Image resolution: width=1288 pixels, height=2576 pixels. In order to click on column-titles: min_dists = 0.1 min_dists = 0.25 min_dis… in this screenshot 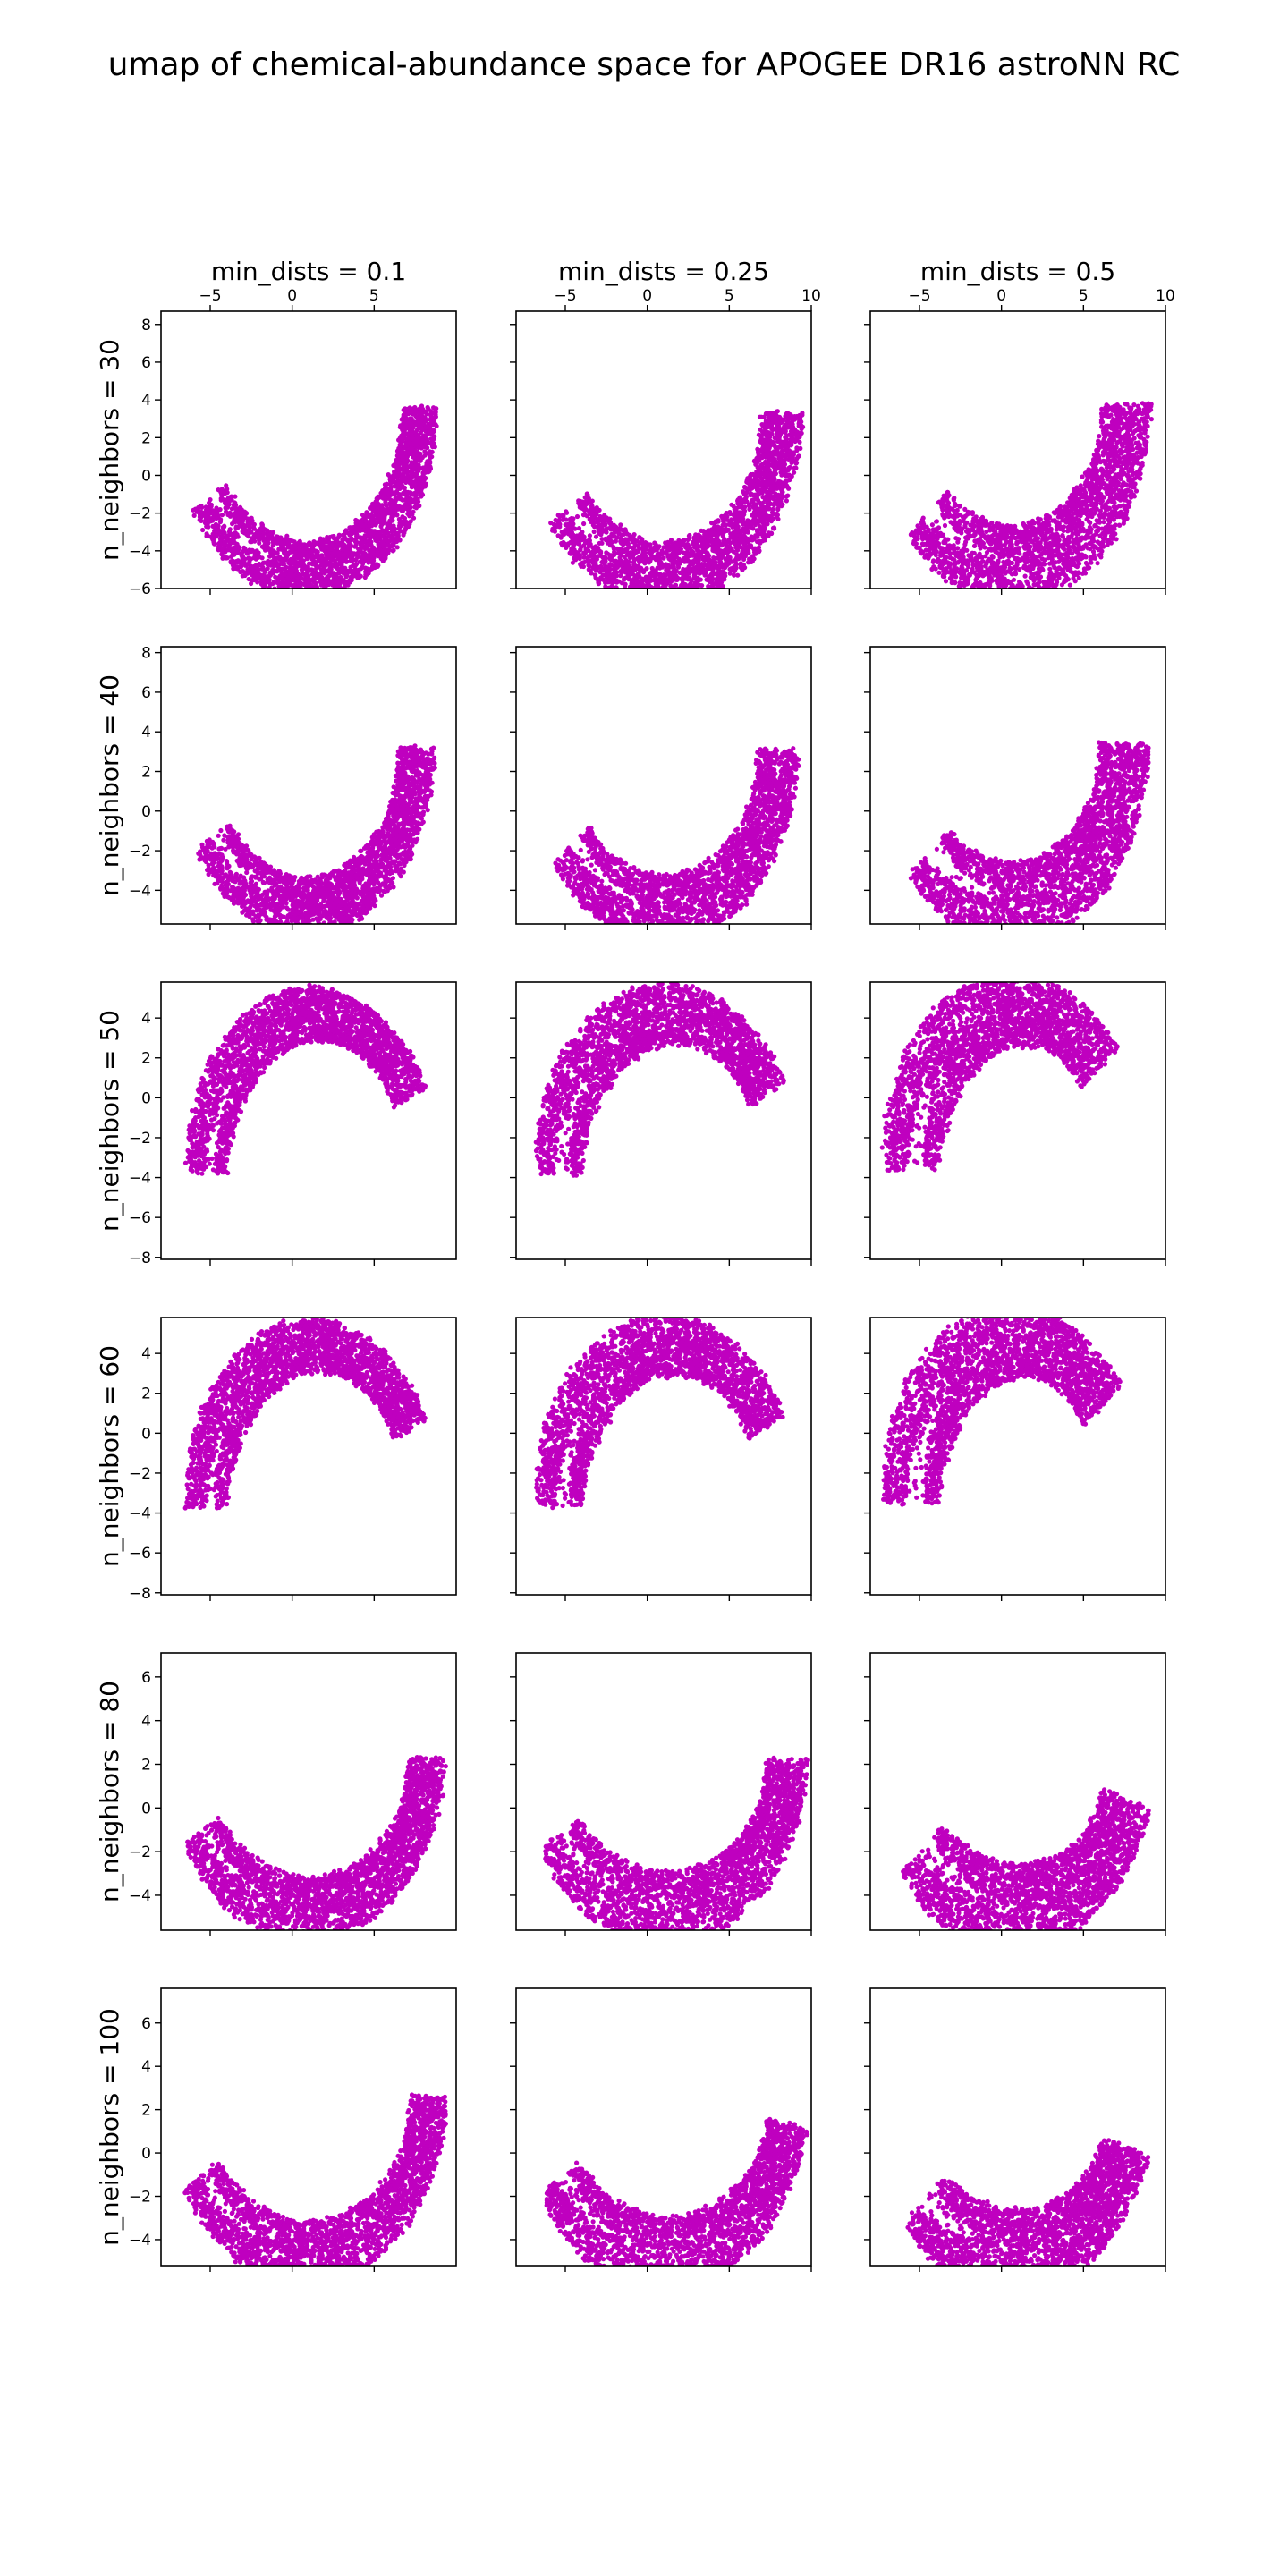, I will do `click(663, 271)`.